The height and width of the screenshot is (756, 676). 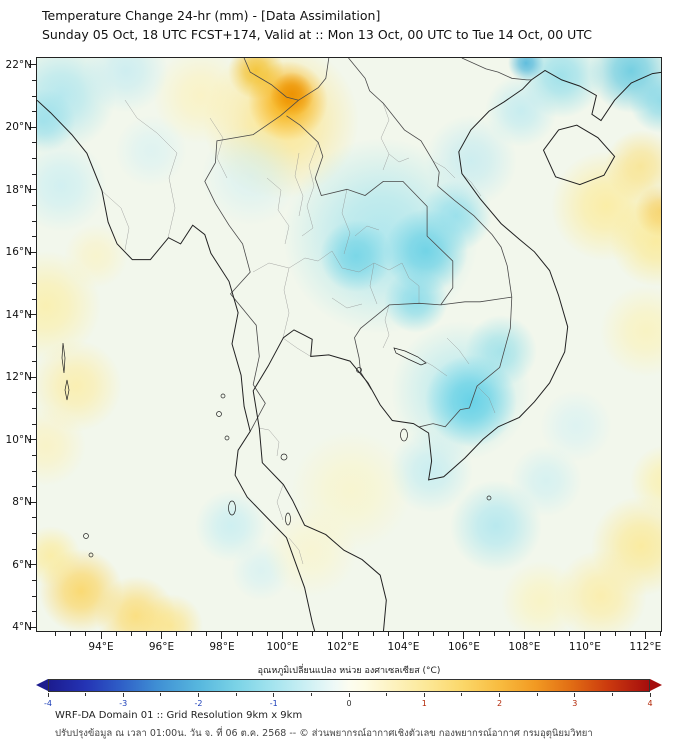 What do you see at coordinates (18, 252) in the screenshot?
I see `y-axis-tick-label: 16°N` at bounding box center [18, 252].